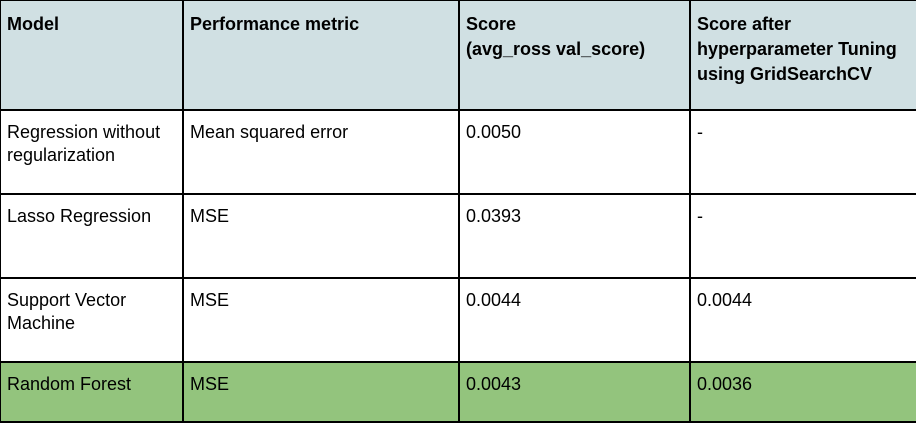 The width and height of the screenshot is (916, 423). What do you see at coordinates (92, 320) in the screenshot?
I see `cell-model: Support Vector Machine` at bounding box center [92, 320].